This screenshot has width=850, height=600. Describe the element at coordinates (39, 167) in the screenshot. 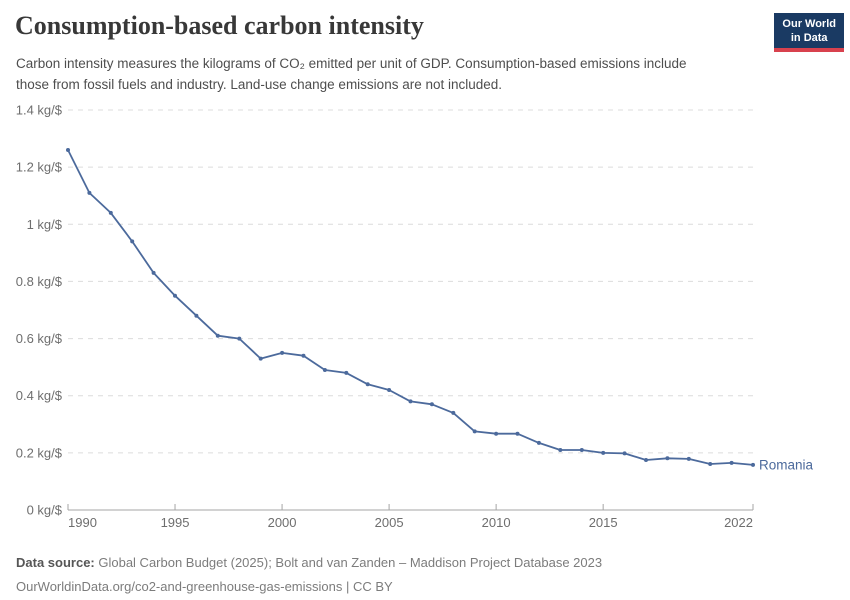

I see `y-tick-label: 1.2 kg/$` at that location.